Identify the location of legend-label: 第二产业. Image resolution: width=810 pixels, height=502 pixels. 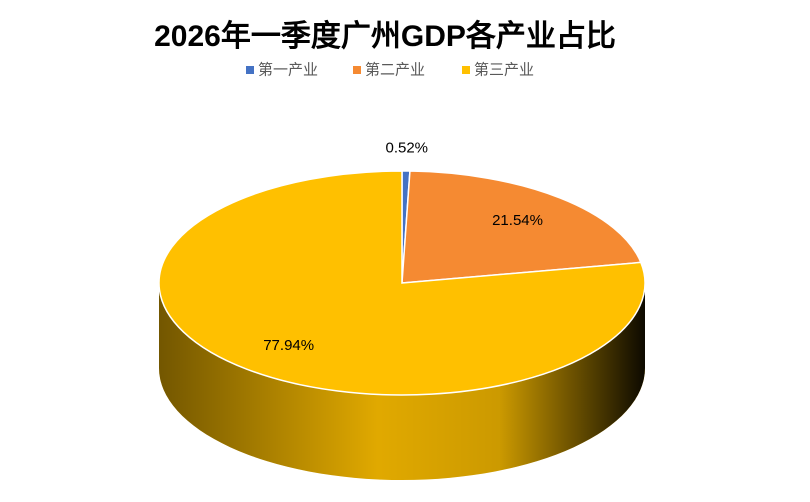
(395, 69).